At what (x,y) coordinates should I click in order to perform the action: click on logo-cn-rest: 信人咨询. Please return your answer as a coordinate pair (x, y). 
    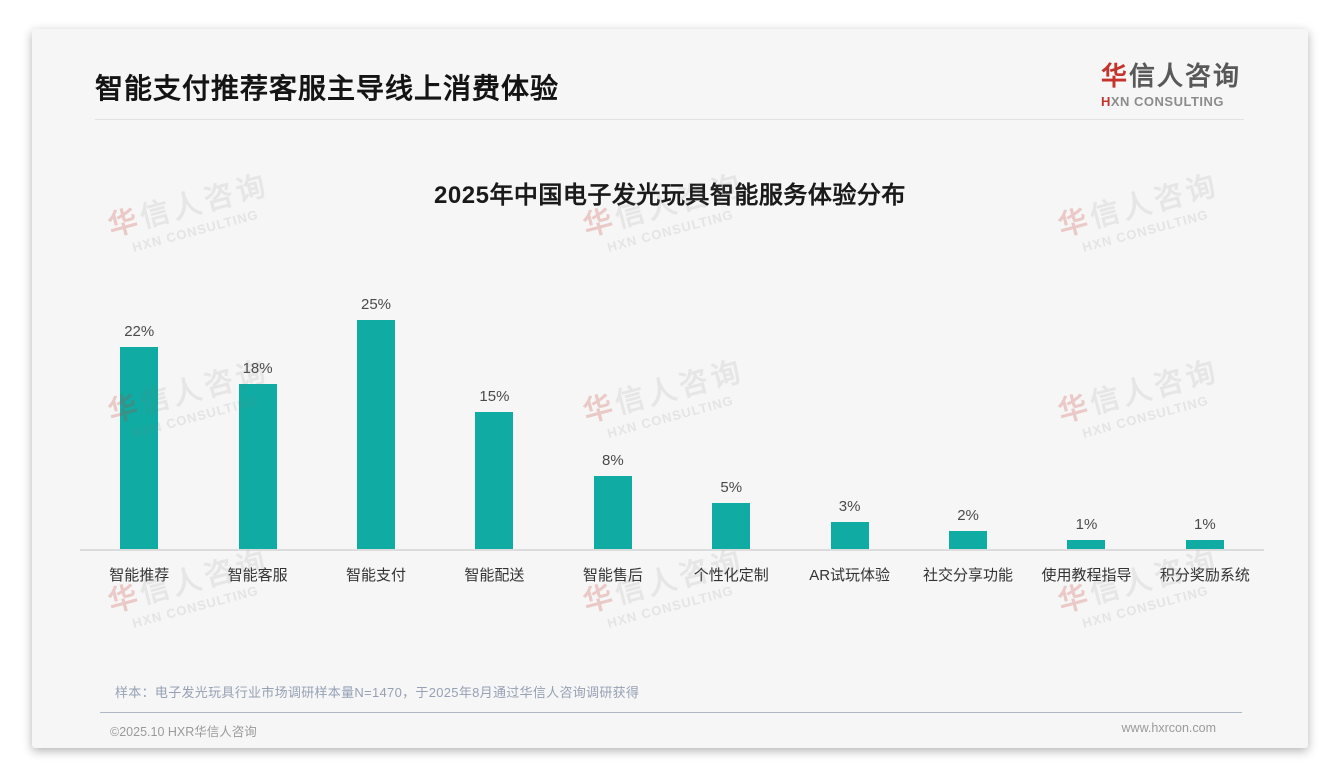
    Looking at the image, I should click on (1184, 76).